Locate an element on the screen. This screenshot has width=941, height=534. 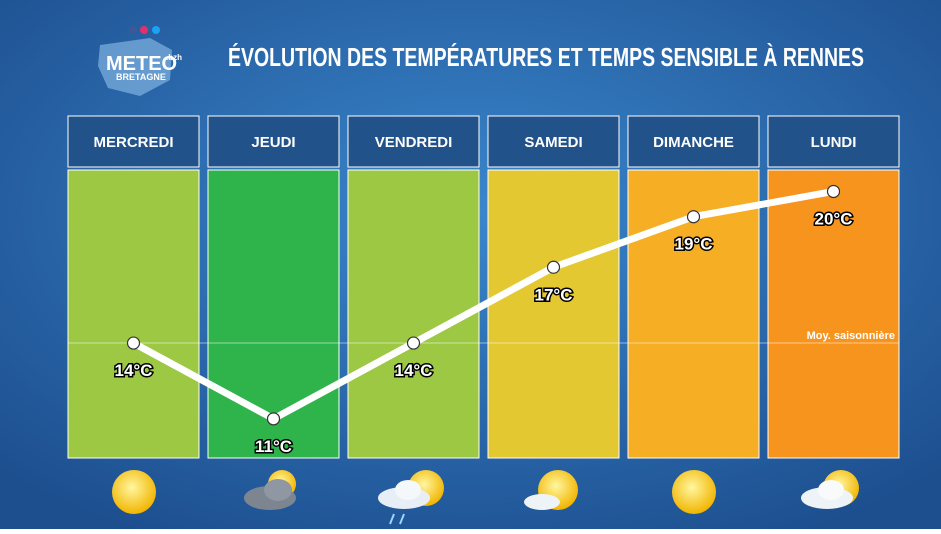
logo: METEO .bzh BRETAGNE is located at coordinates (140, 61).